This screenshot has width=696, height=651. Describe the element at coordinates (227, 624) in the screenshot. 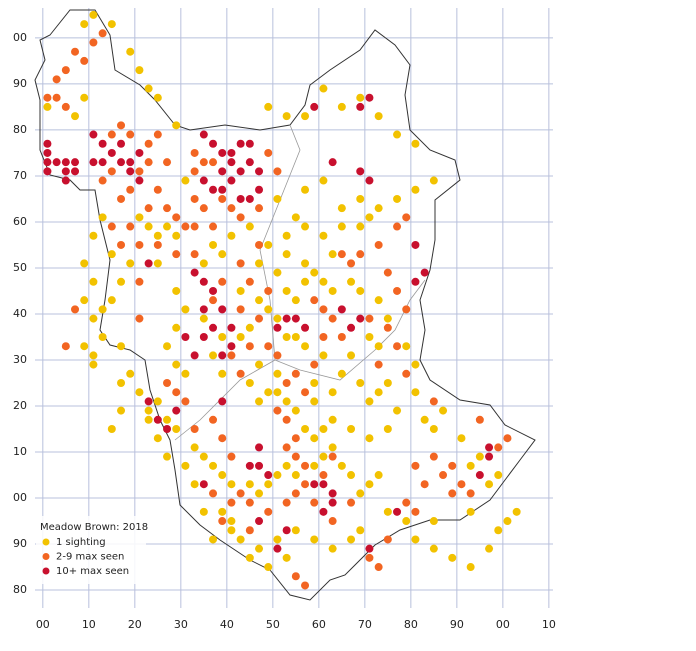

I see `x-tick-label: 40` at that location.